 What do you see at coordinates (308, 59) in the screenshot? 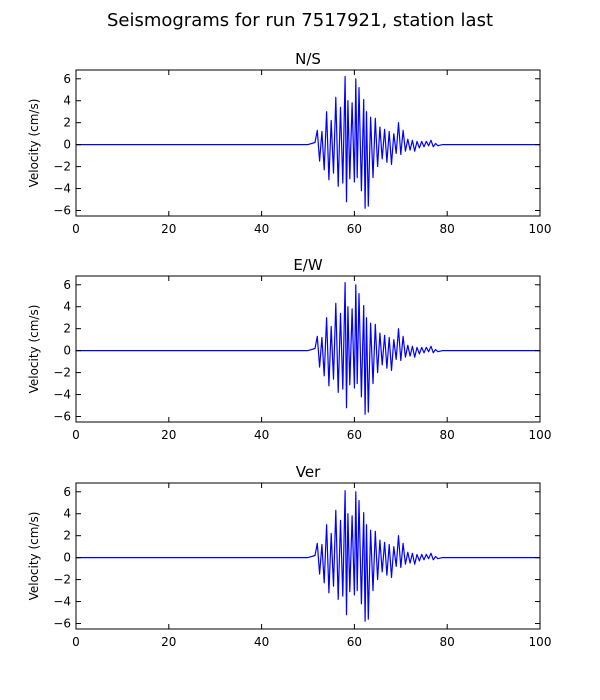
I see `subplot-title: N/S` at bounding box center [308, 59].